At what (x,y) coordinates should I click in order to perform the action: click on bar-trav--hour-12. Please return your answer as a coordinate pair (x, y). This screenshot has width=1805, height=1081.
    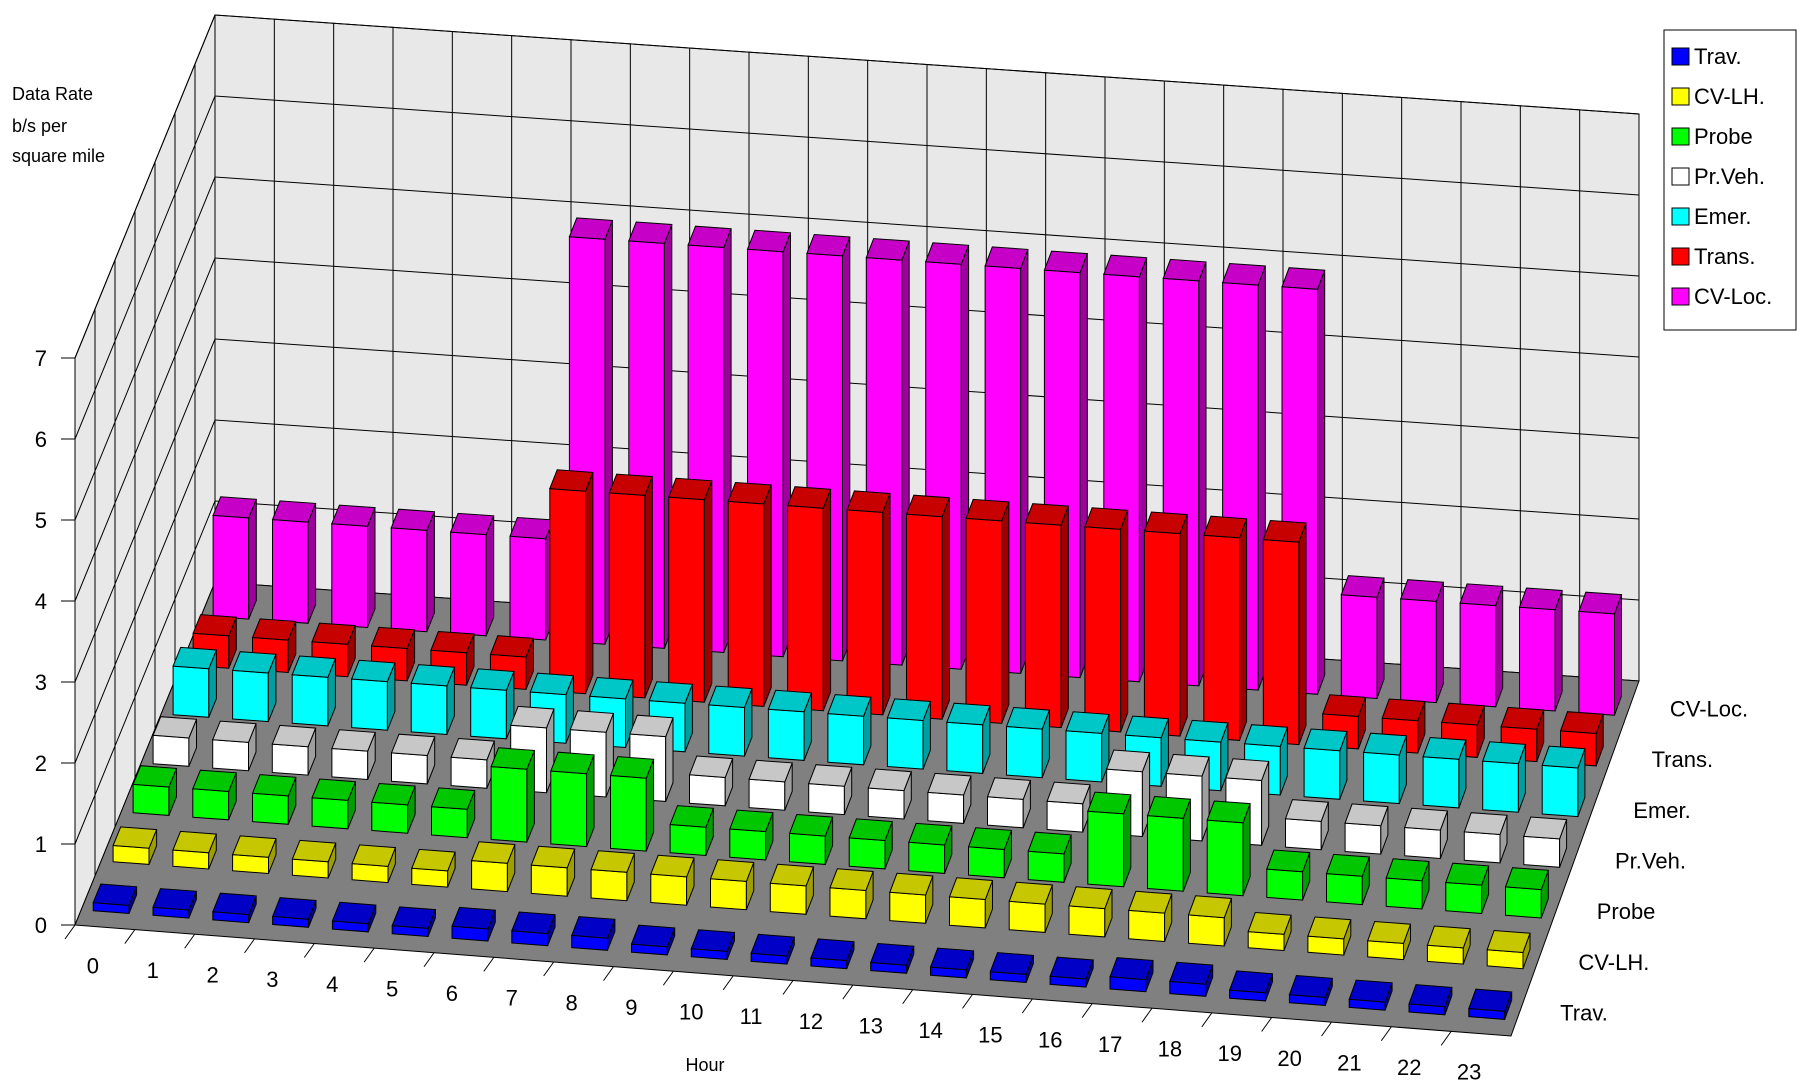
    Looking at the image, I should click on (832, 954).